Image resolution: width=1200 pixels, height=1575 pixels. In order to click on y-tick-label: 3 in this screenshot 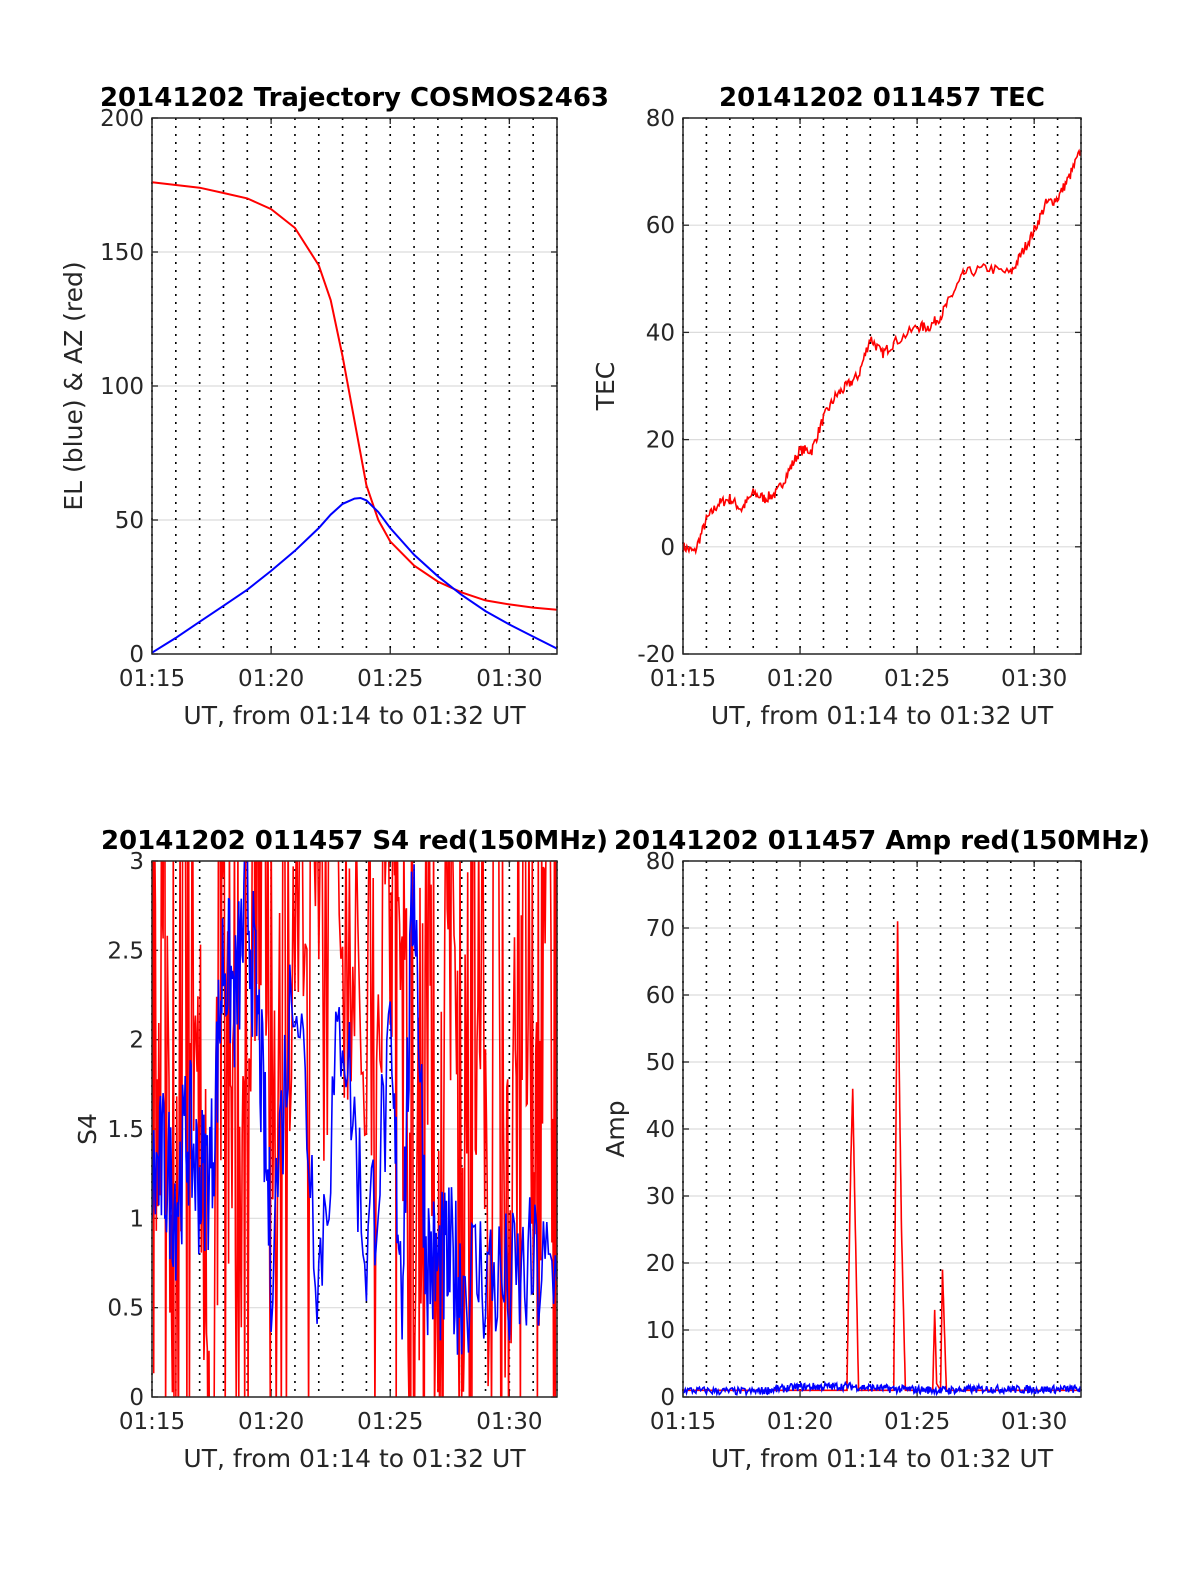, I will do `click(136, 862)`.